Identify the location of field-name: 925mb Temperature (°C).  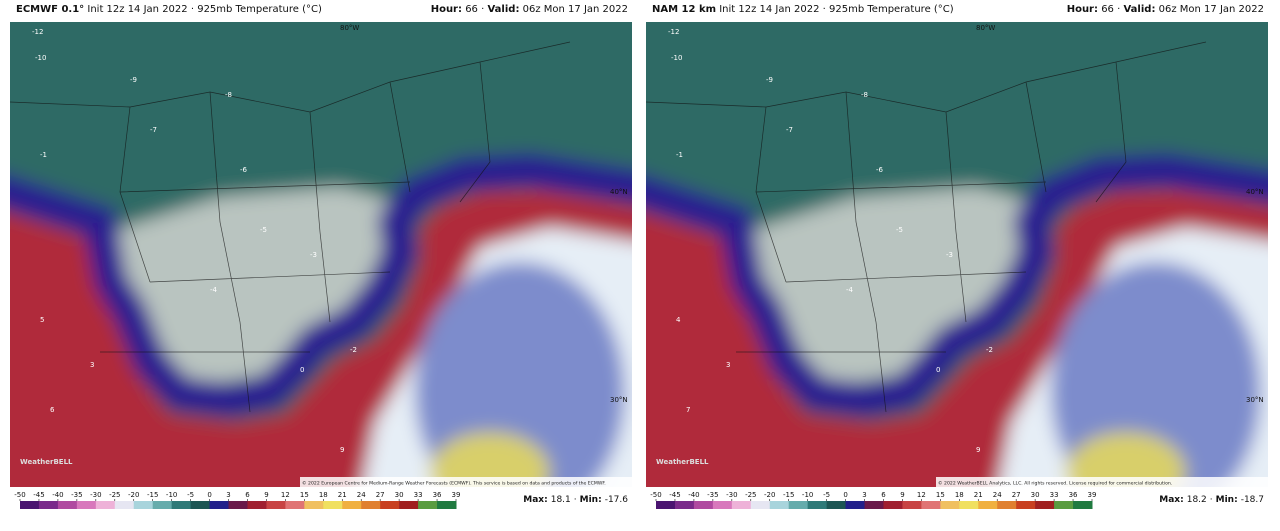
(891, 9).